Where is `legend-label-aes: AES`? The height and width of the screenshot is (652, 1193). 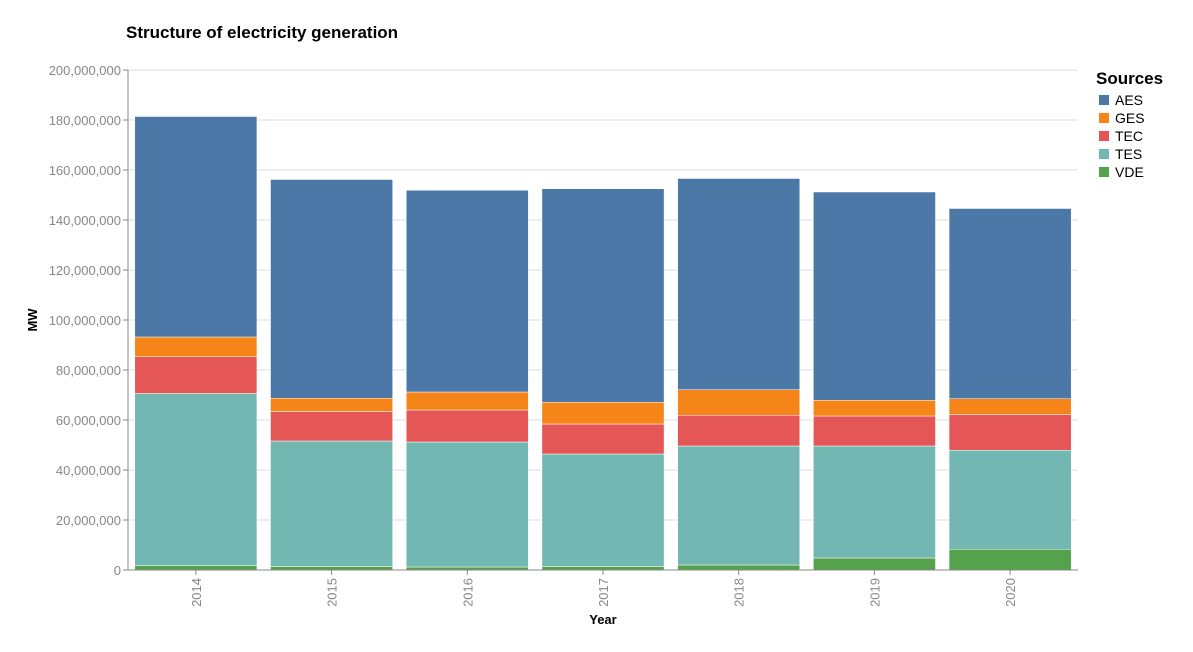 legend-label-aes: AES is located at coordinates (1129, 100).